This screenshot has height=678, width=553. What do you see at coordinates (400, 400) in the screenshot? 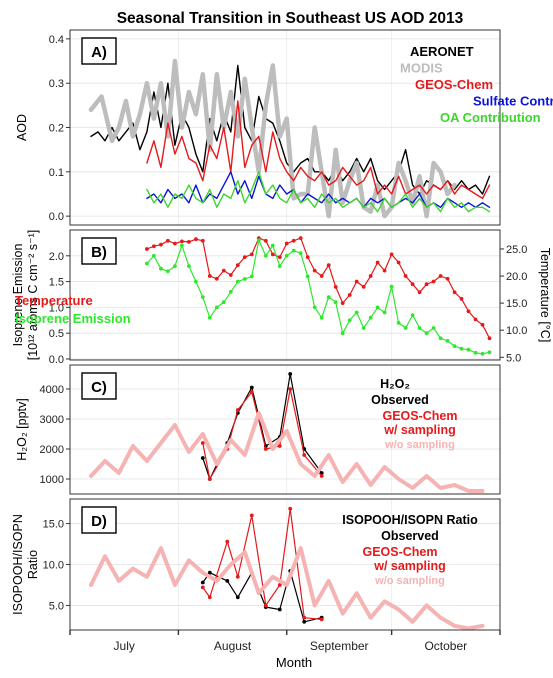
I see `legend-entry: Observed` at bounding box center [400, 400].